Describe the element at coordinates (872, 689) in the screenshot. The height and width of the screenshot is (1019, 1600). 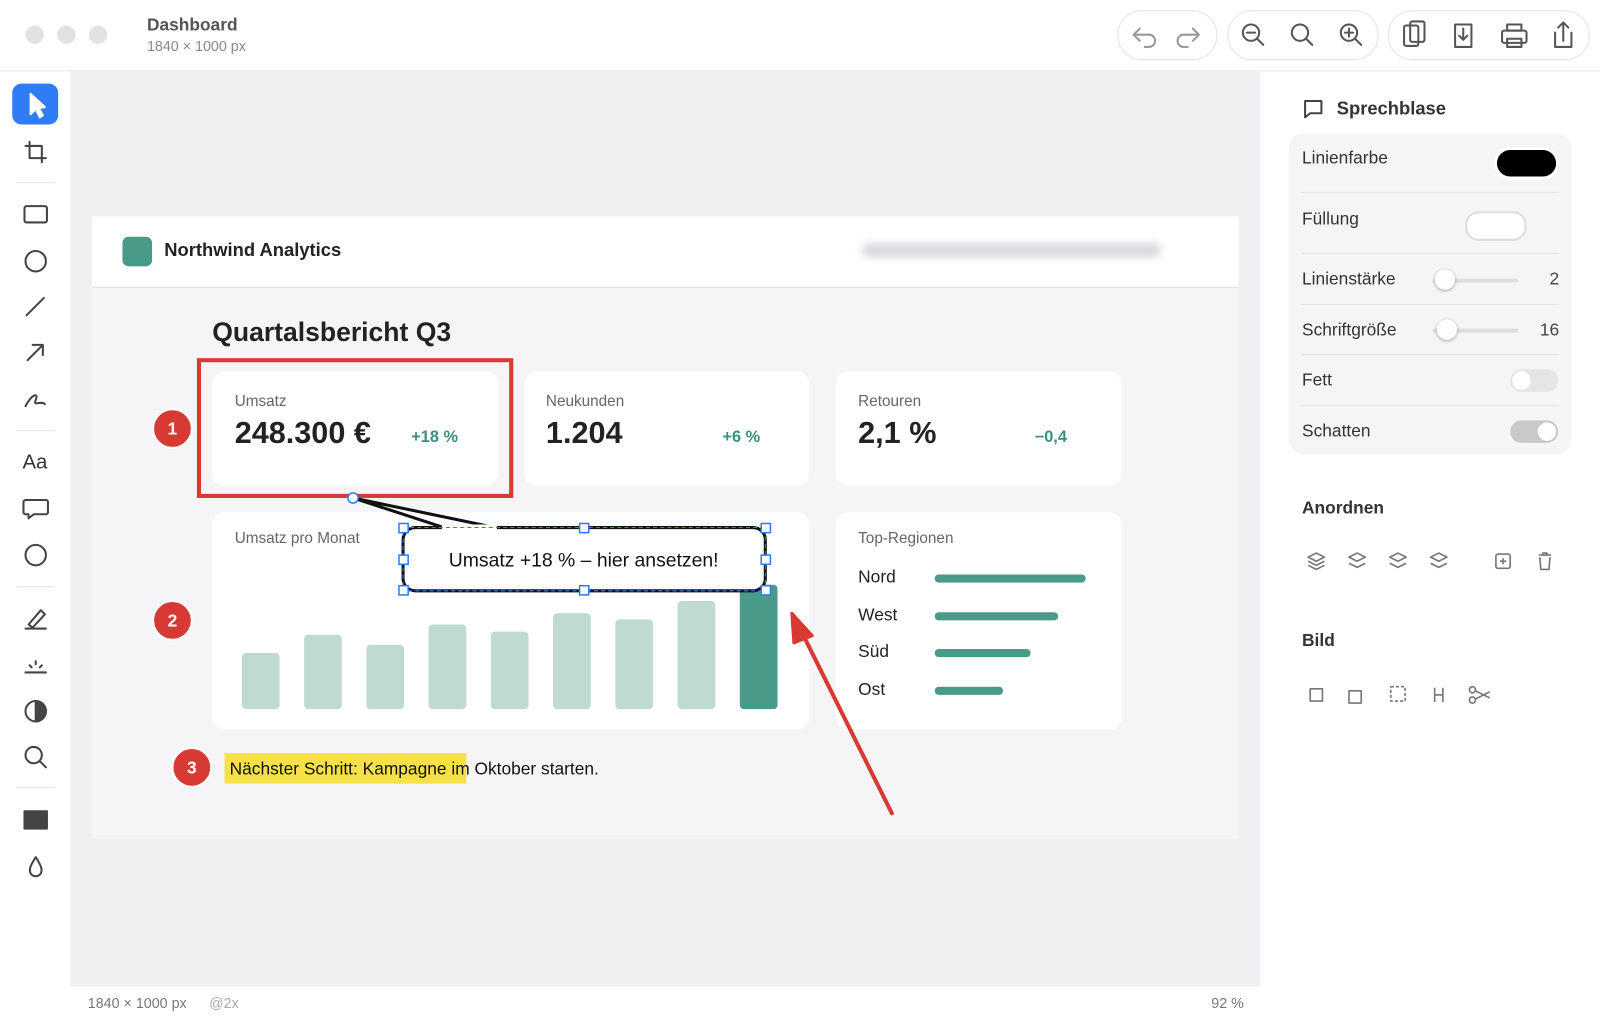
I see `region-name: Ost` at that location.